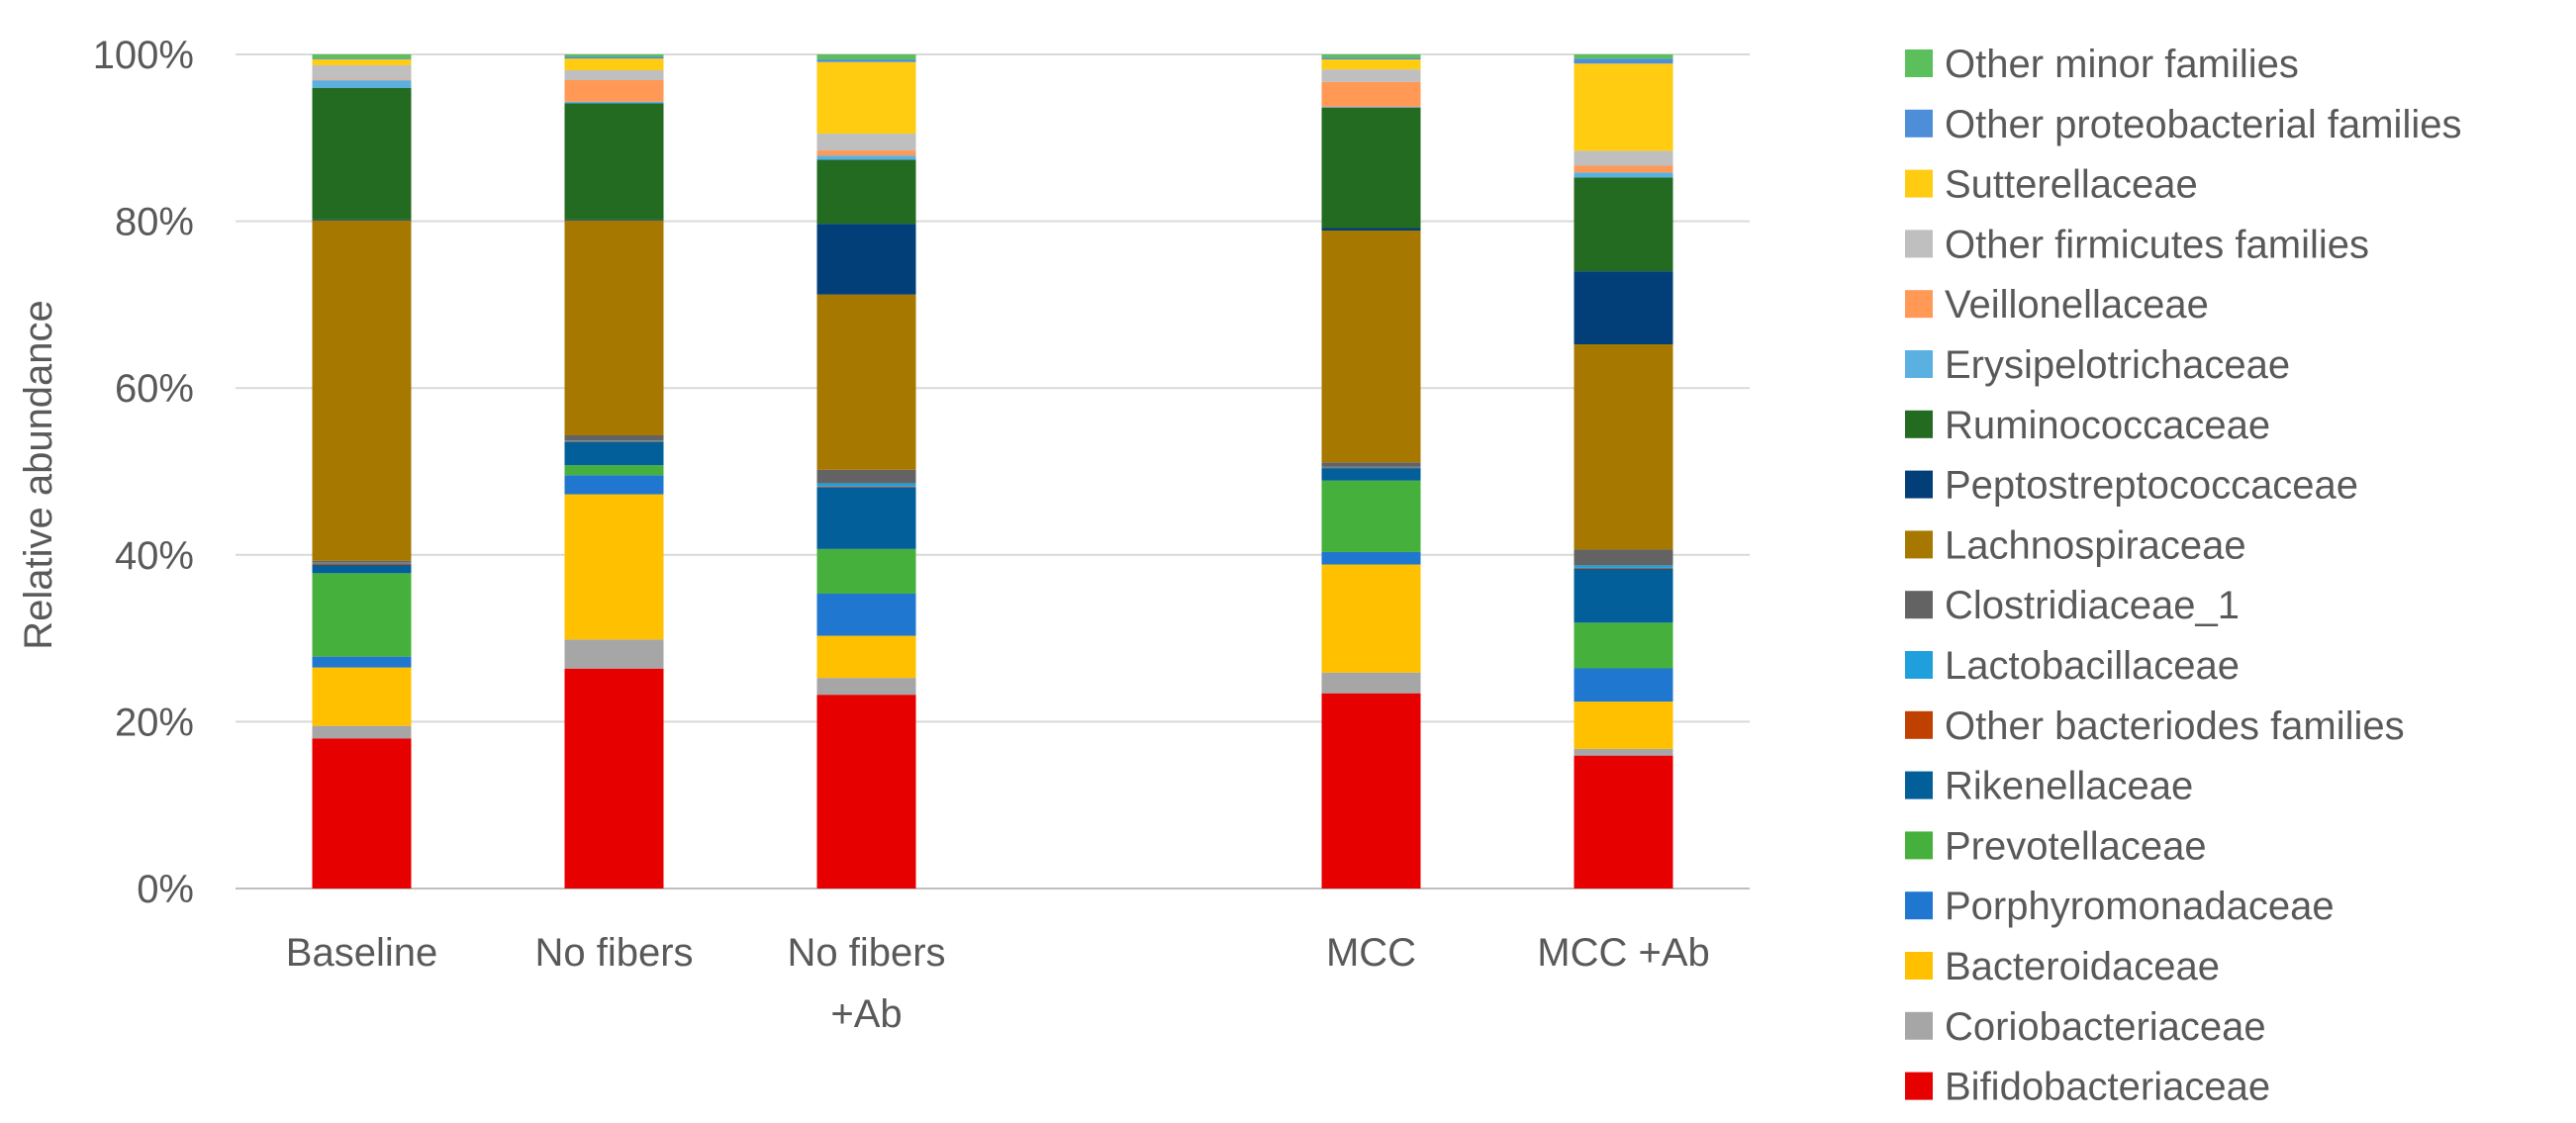 This screenshot has height=1123, width=2576. Describe the element at coordinates (154, 389) in the screenshot. I see `y-tick-label: 60%` at that location.